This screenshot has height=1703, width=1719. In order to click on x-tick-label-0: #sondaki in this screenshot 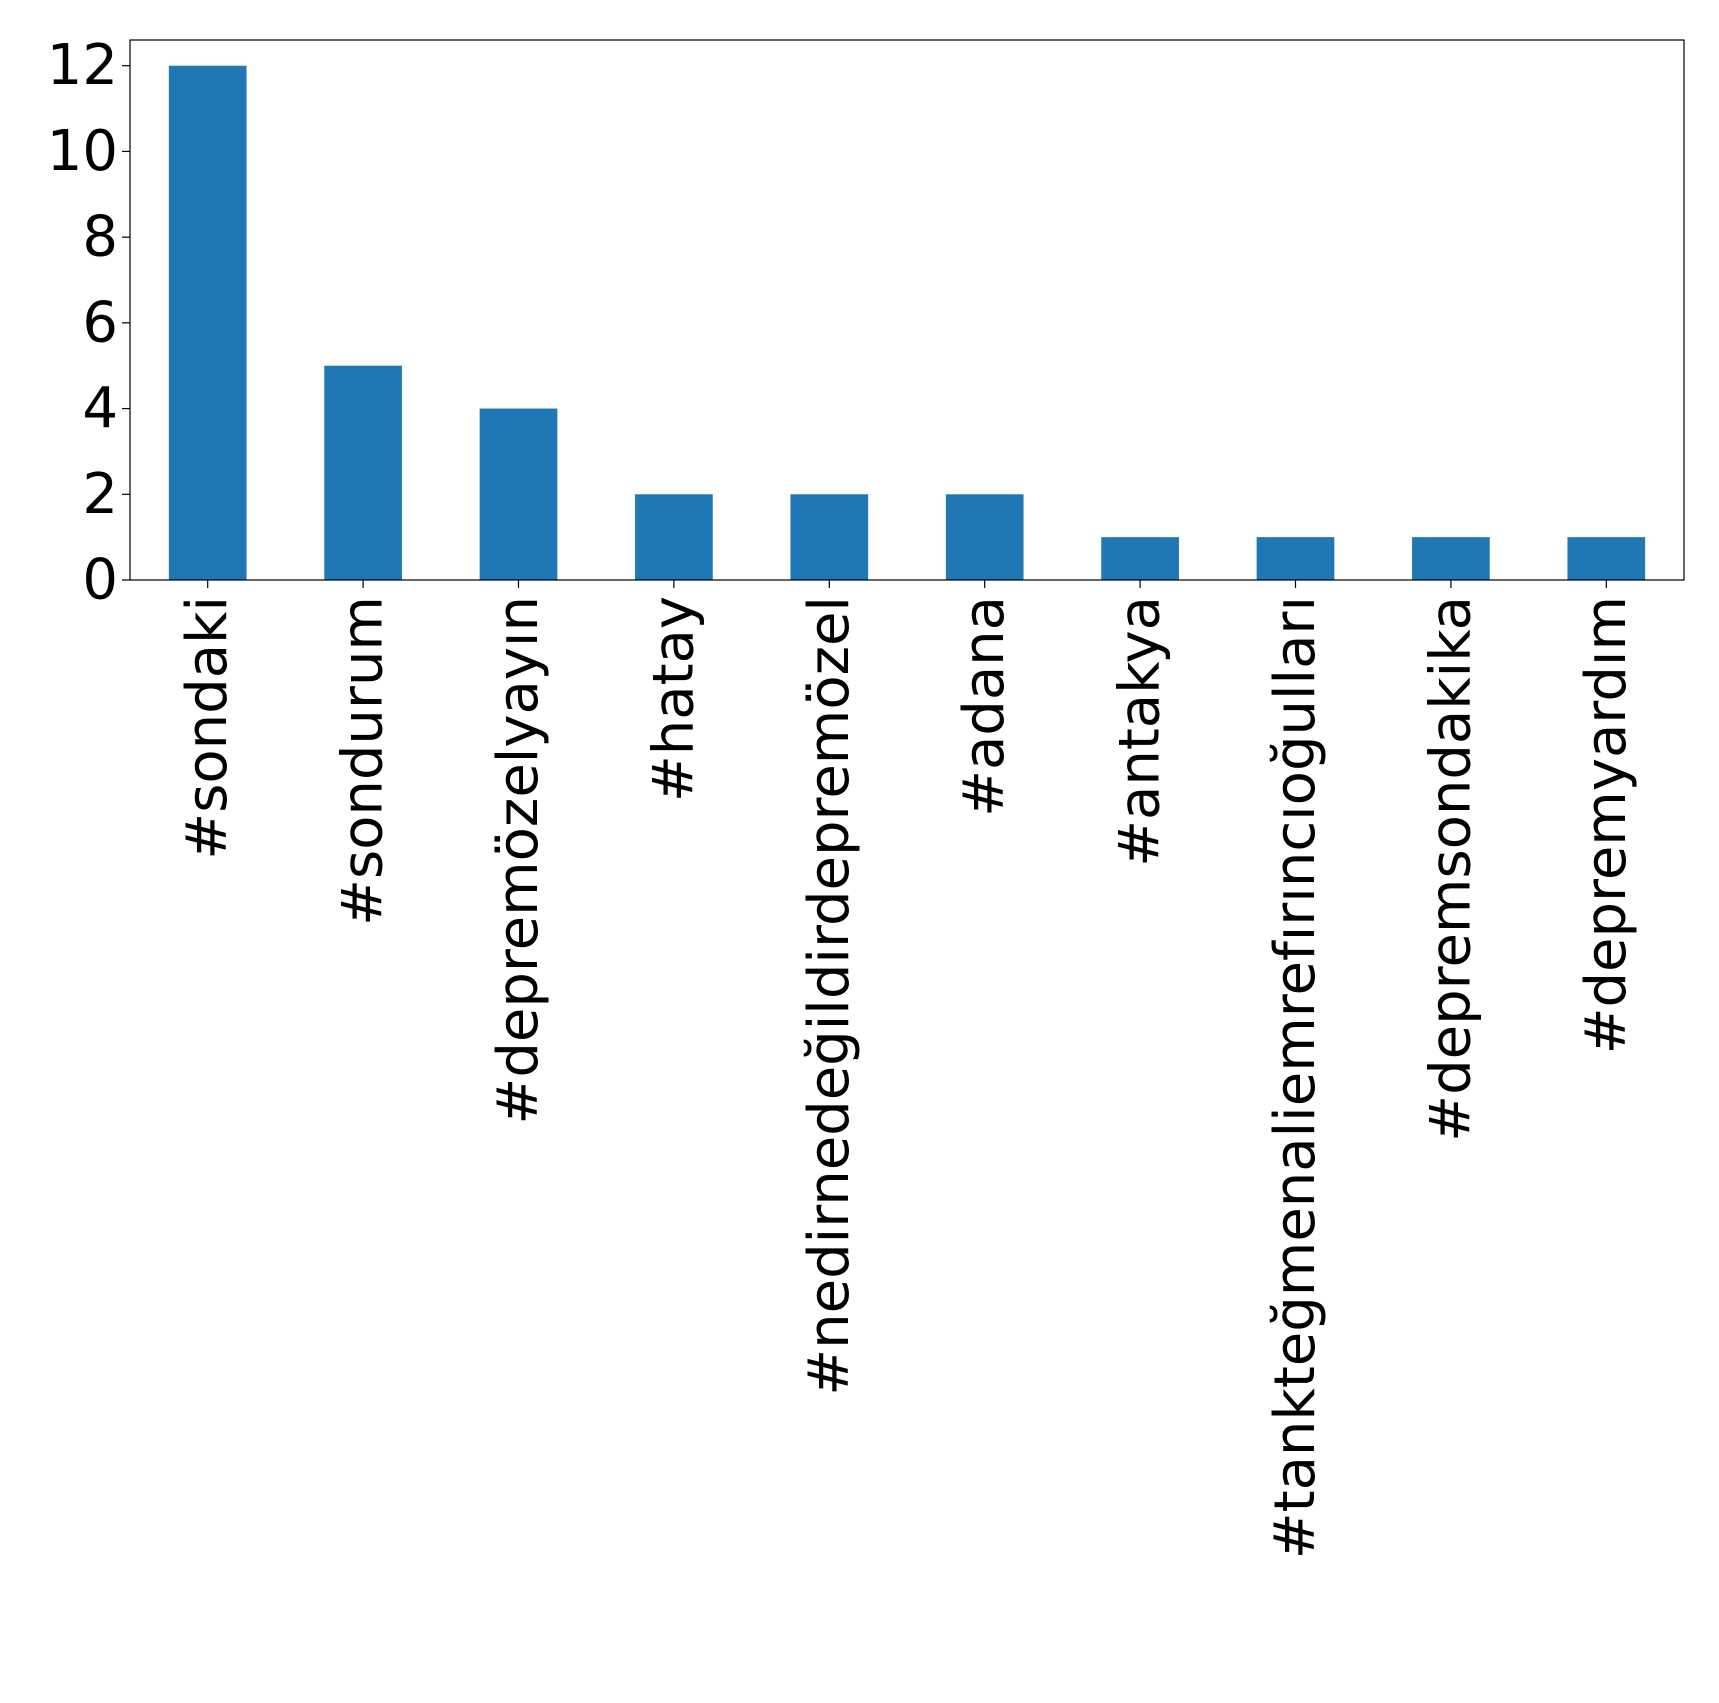, I will do `click(207, 728)`.